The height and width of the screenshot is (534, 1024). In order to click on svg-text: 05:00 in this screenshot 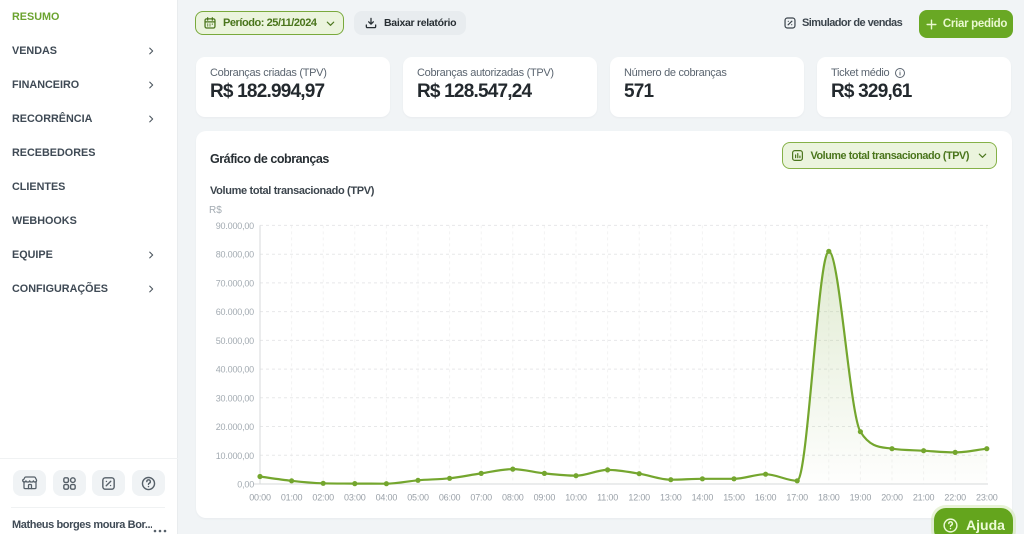, I will do `click(418, 498)`.